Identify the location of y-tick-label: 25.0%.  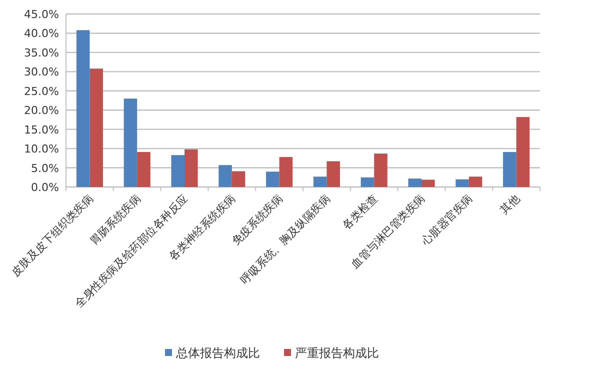
(41, 91).